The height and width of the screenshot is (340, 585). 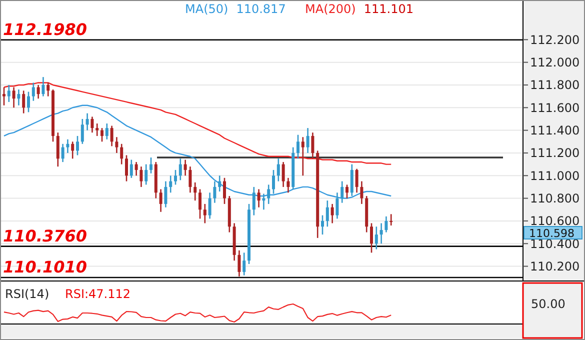 What do you see at coordinates (555, 107) in the screenshot?
I see `y-tick-label: 111.600` at bounding box center [555, 107].